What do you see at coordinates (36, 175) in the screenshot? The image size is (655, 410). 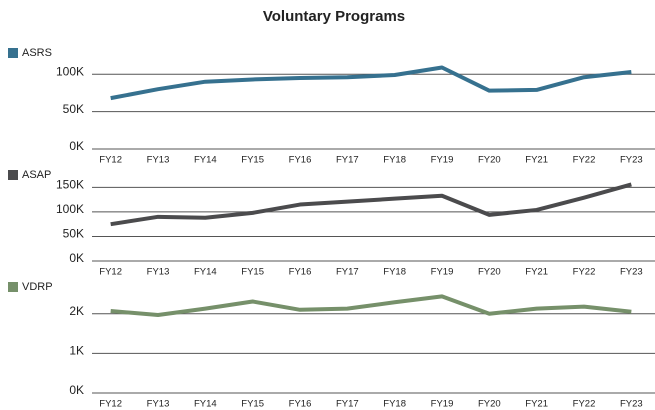 I see `legend-label: ASAP` at bounding box center [36, 175].